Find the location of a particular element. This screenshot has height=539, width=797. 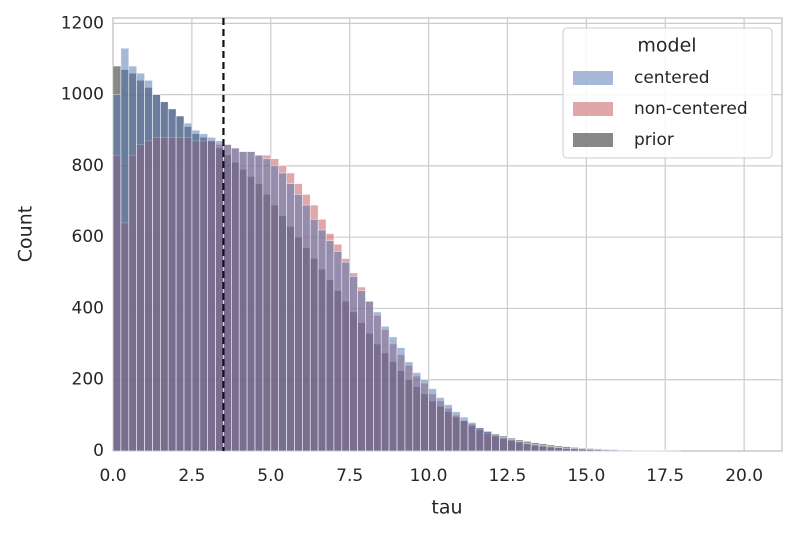

x-tick-label: 20.0 is located at coordinates (744, 476).